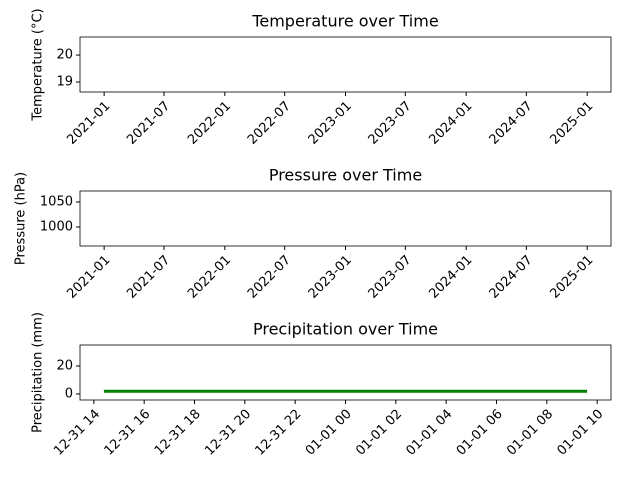 Image resolution: width=640 pixels, height=484 pixels. What do you see at coordinates (430, 433) in the screenshot?
I see `x-tick-label: 01-01 04` at bounding box center [430, 433].